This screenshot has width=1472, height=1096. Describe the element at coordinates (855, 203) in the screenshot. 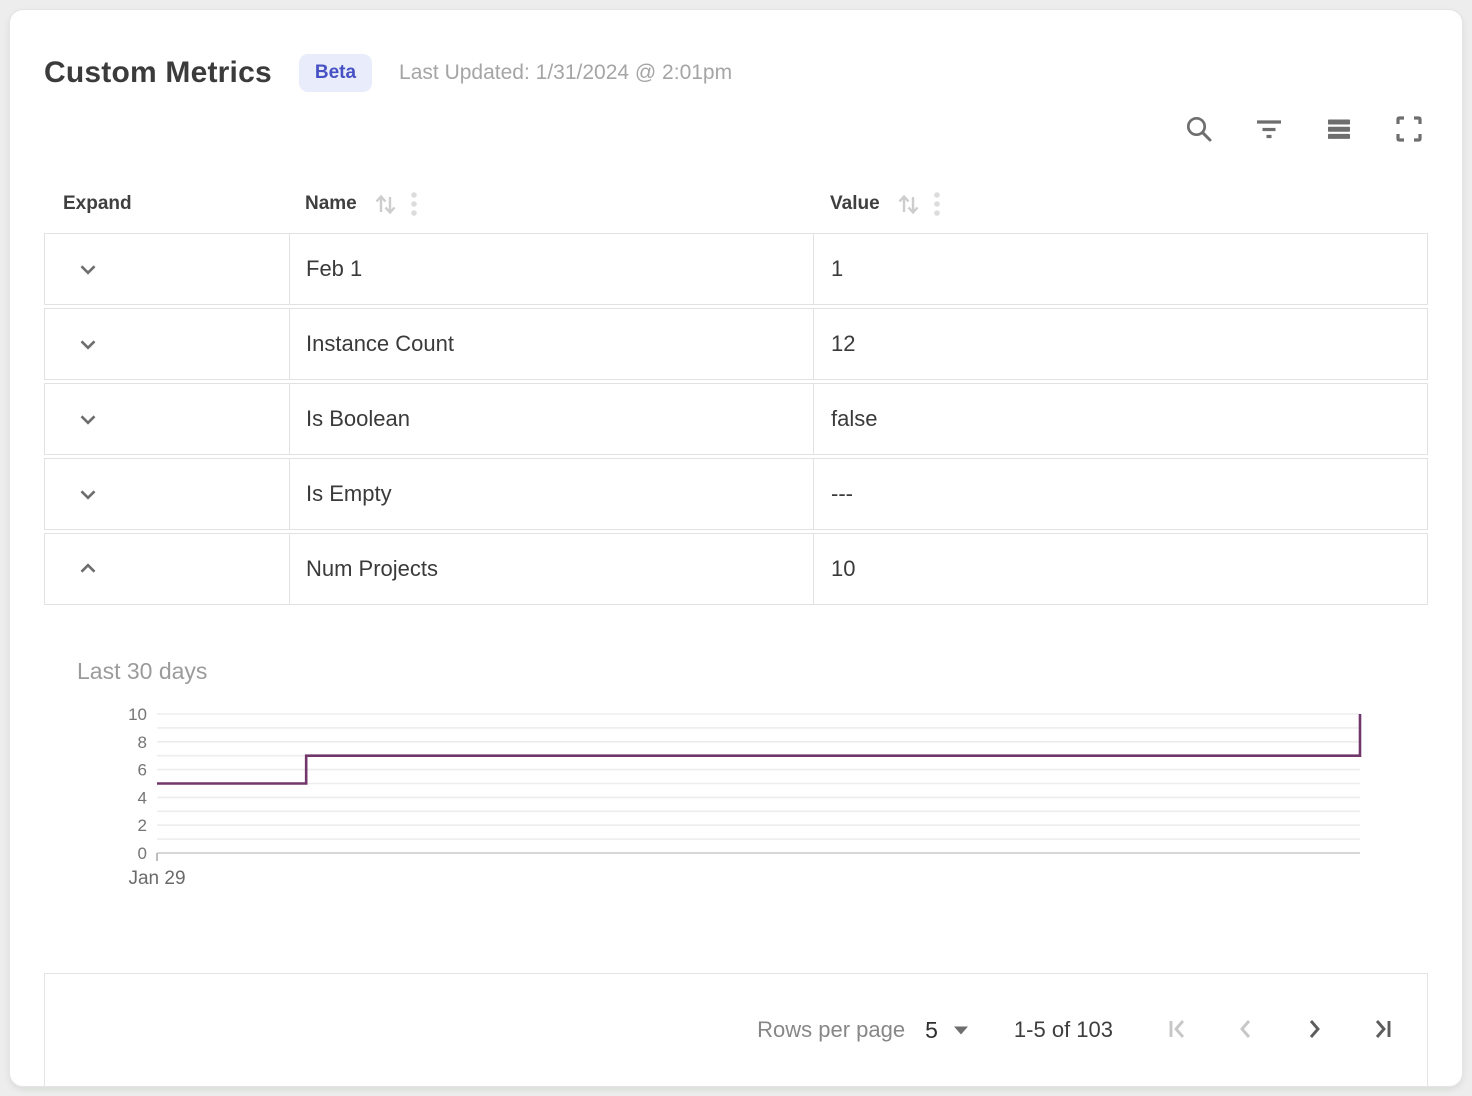

I see `column-label: Value` at that location.